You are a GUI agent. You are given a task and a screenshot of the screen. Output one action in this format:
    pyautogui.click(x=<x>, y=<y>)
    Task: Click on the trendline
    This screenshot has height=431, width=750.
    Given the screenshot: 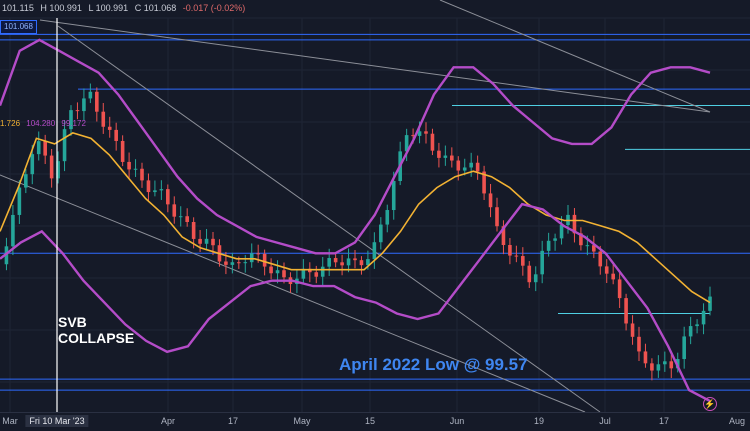 What is the action you would take?
    pyautogui.click(x=575, y=56)
    